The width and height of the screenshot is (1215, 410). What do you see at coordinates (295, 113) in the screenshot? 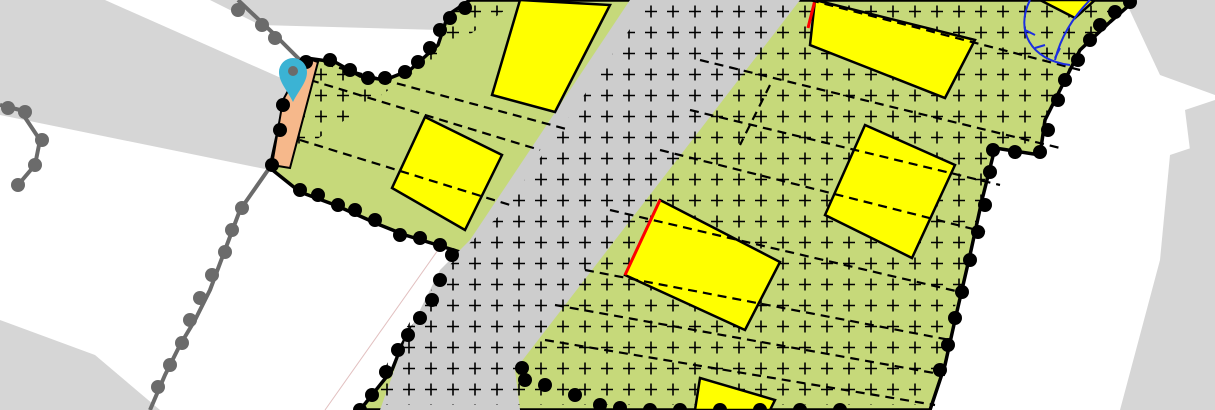
I see `selected-parcel` at bounding box center [295, 113].